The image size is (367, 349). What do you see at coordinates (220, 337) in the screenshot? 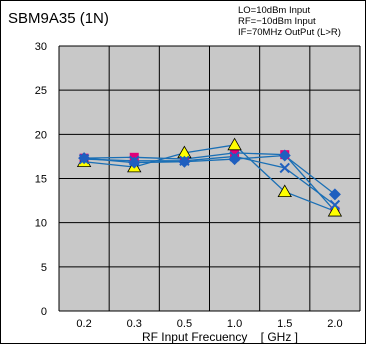
I see `x-axis-label: RF Input Frecuency [ GHz ]` at bounding box center [220, 337].